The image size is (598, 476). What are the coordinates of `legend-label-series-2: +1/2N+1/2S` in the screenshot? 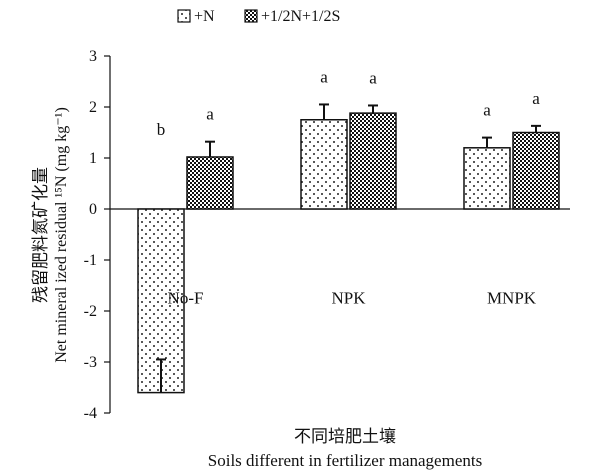 It's located at (300, 16).